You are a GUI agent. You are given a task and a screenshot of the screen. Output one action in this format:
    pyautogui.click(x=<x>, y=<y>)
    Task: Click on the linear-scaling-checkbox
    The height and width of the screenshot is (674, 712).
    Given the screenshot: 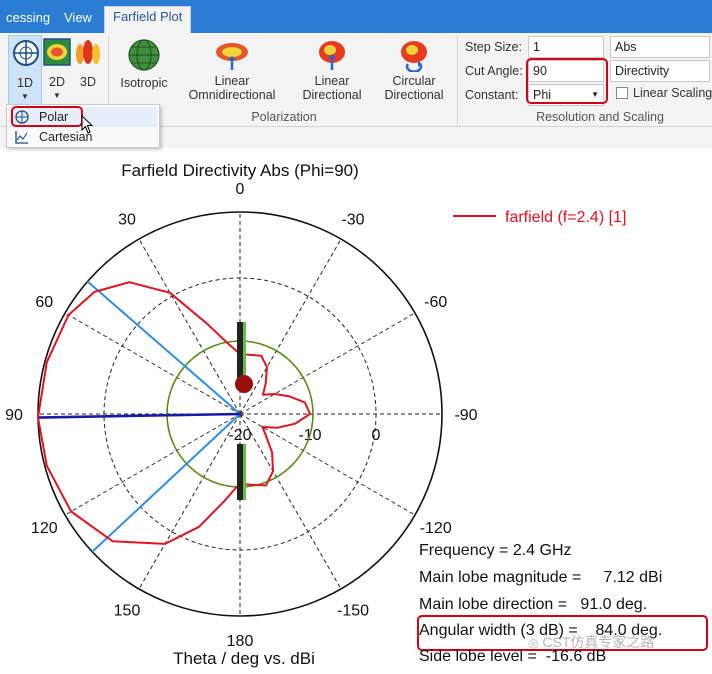 What is the action you would take?
    pyautogui.click(x=622, y=93)
    